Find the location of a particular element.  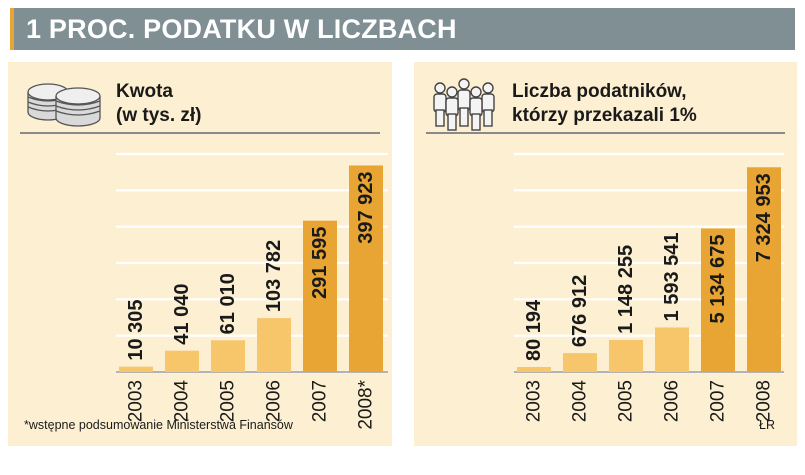

taxpayers-heading: Liczba podatników, którzy przekazali 1% is located at coordinates (605, 103).